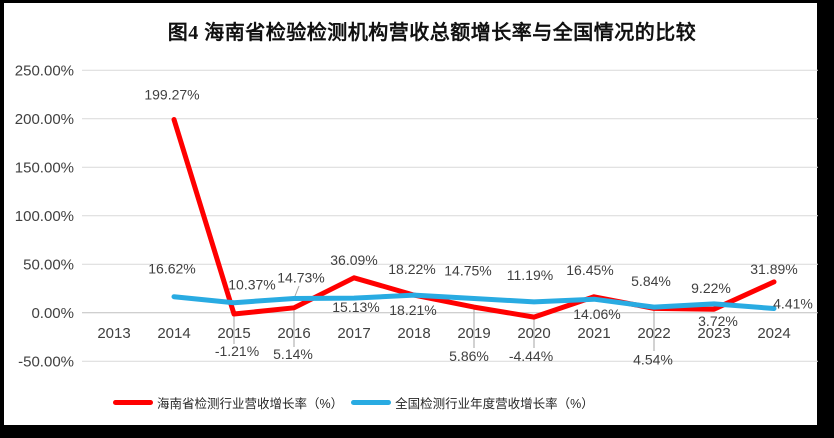 The width and height of the screenshot is (834, 438). What do you see at coordinates (412, 310) in the screenshot?
I see `data-label: 18.21%` at bounding box center [412, 310].